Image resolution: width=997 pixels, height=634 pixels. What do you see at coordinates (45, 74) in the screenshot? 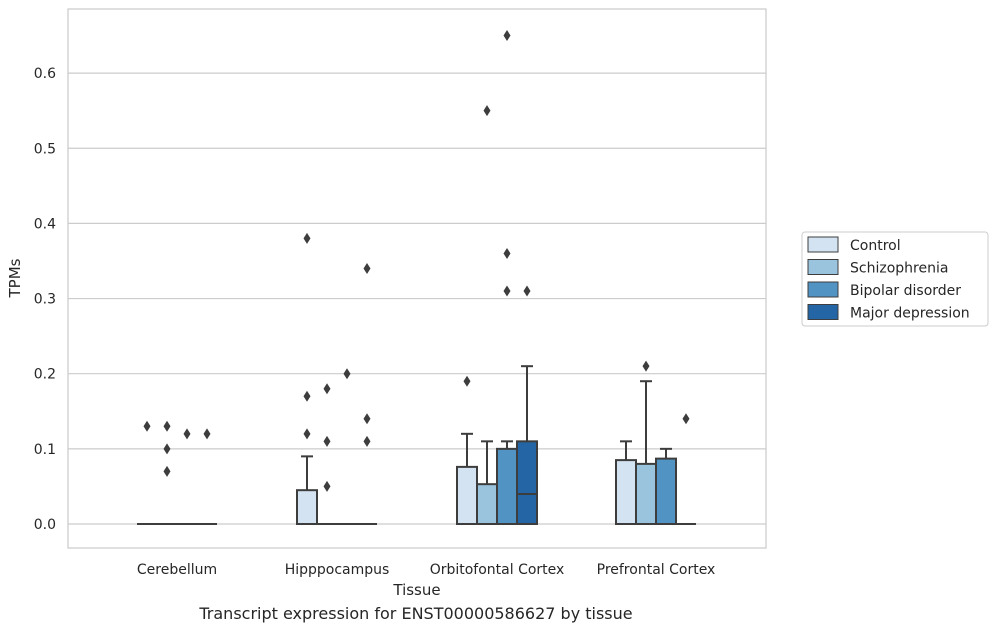
I see `y-tick-label: 0.6` at bounding box center [45, 74].